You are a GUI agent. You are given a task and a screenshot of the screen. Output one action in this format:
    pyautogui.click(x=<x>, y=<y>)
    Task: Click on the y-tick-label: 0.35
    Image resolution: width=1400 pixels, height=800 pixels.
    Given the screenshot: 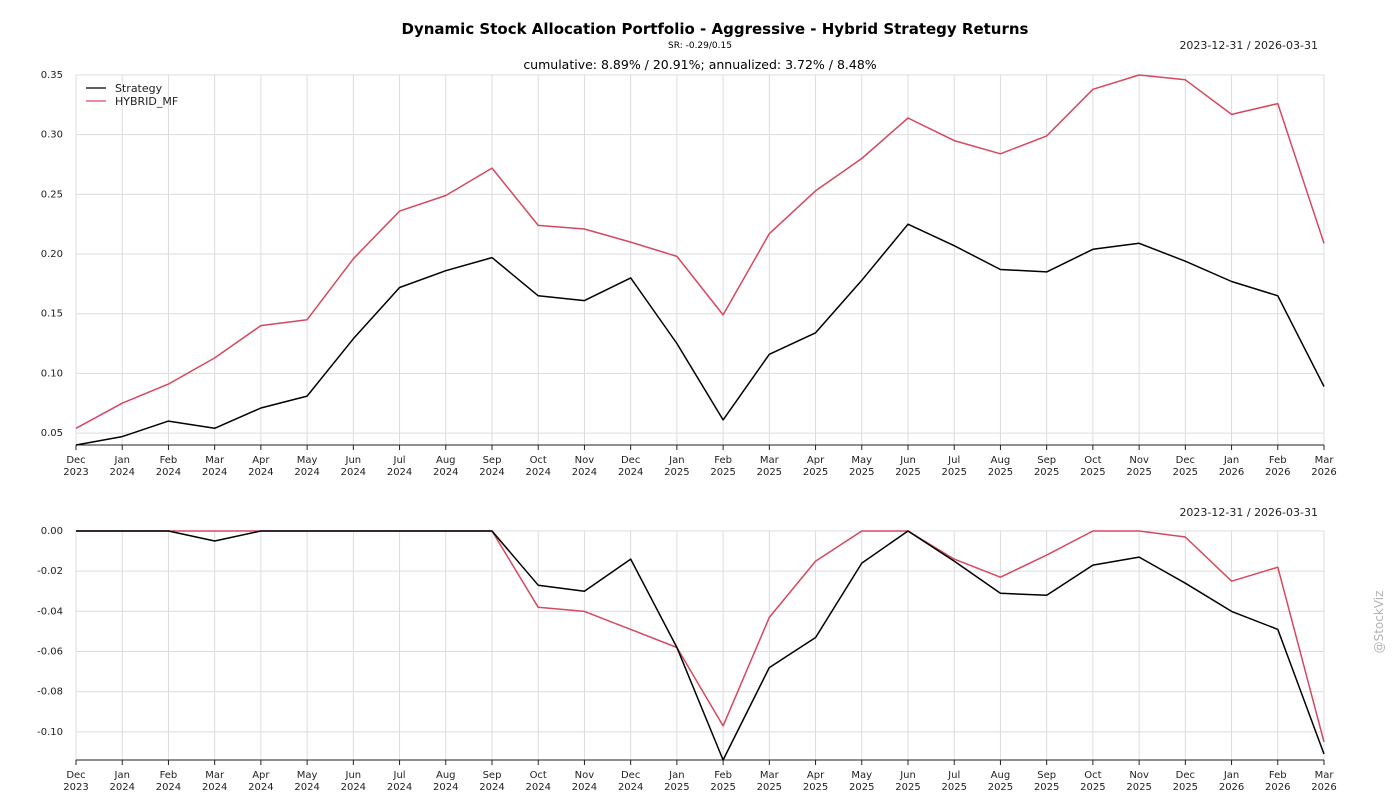 What is the action you would take?
    pyautogui.click(x=52, y=75)
    